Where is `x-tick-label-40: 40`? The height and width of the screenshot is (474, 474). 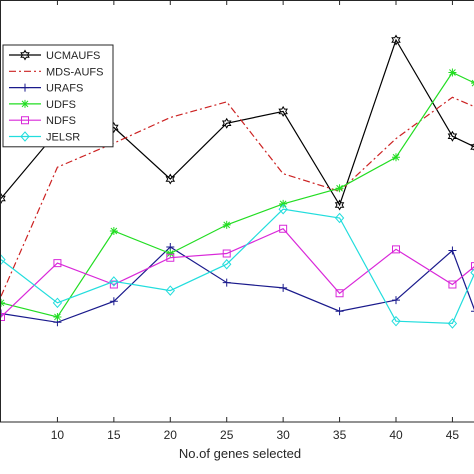 x-tick-label-40: 40 is located at coordinates (396, 435).